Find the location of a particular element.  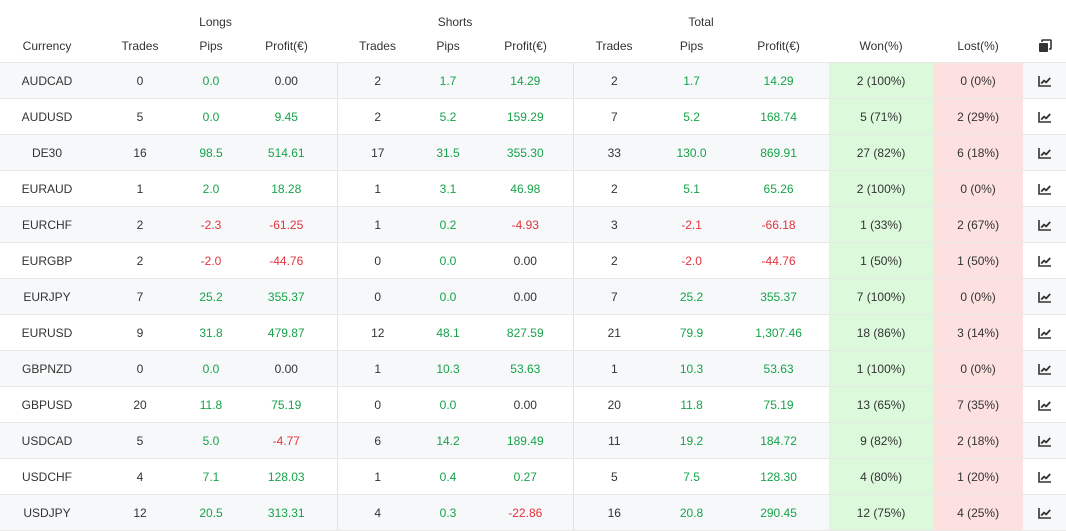

cell-total-trades: 20 is located at coordinates (614, 404).